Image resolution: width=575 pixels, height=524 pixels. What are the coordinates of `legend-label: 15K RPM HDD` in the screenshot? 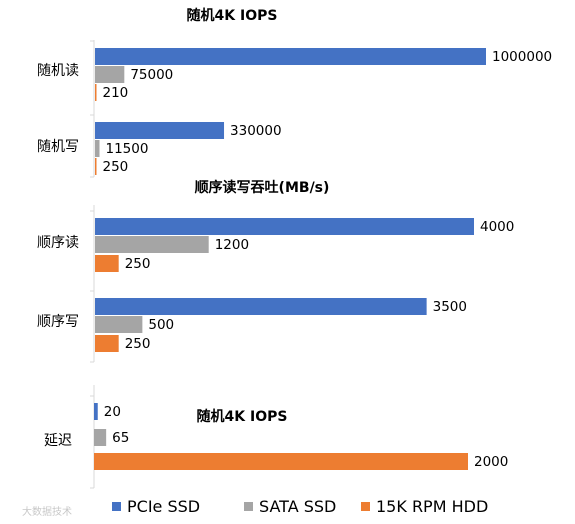 It's located at (432, 506).